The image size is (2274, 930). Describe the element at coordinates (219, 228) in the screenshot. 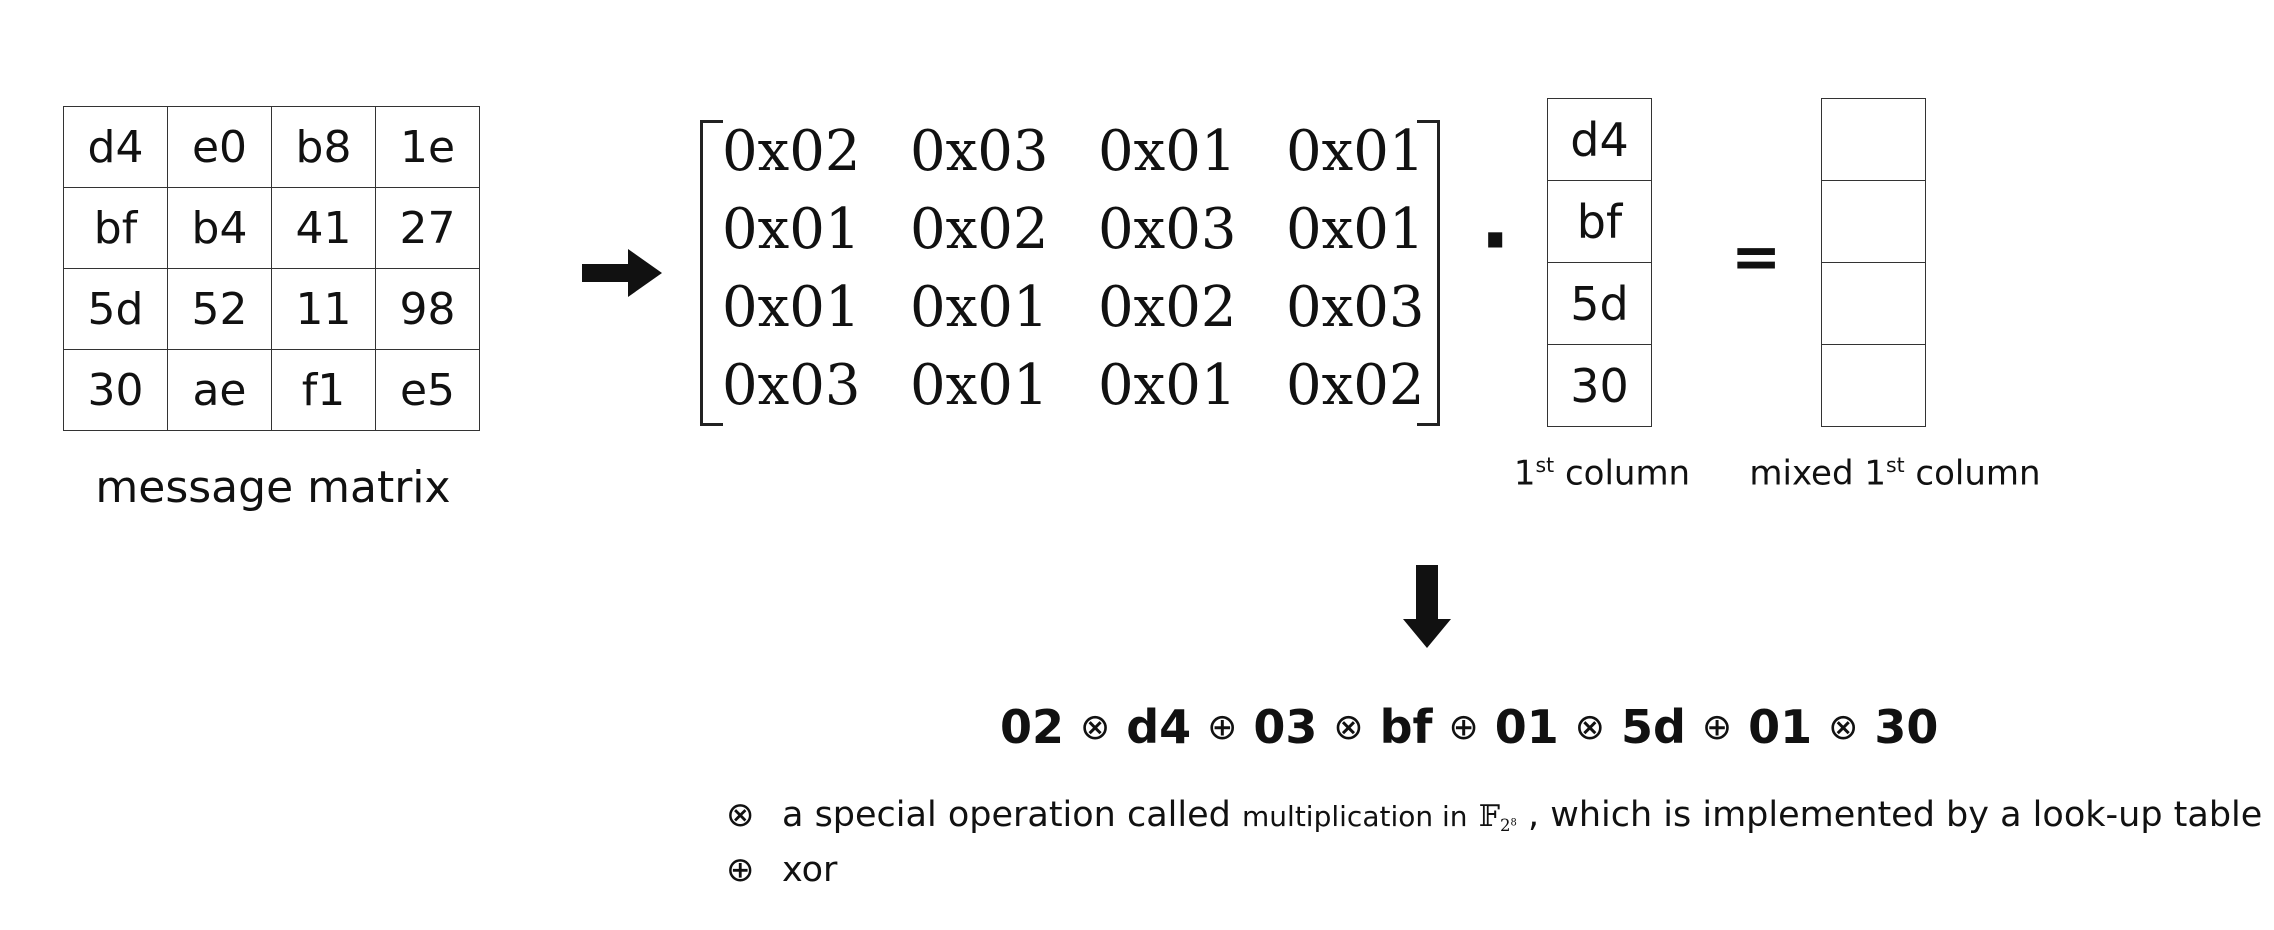

I see `message-cell: b4` at that location.